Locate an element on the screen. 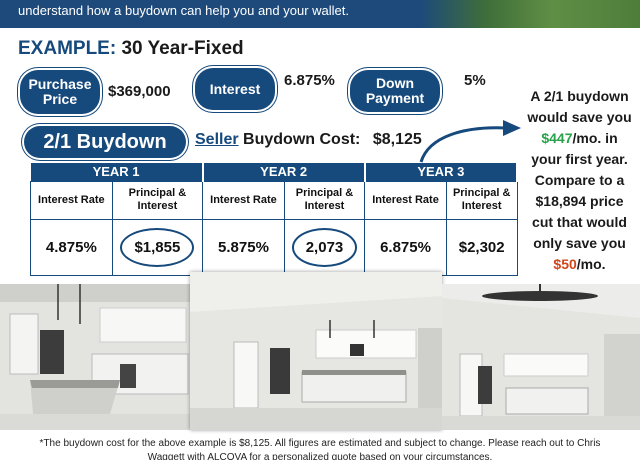 The image size is (640, 460). down-label-line2: Payment is located at coordinates (395, 98).